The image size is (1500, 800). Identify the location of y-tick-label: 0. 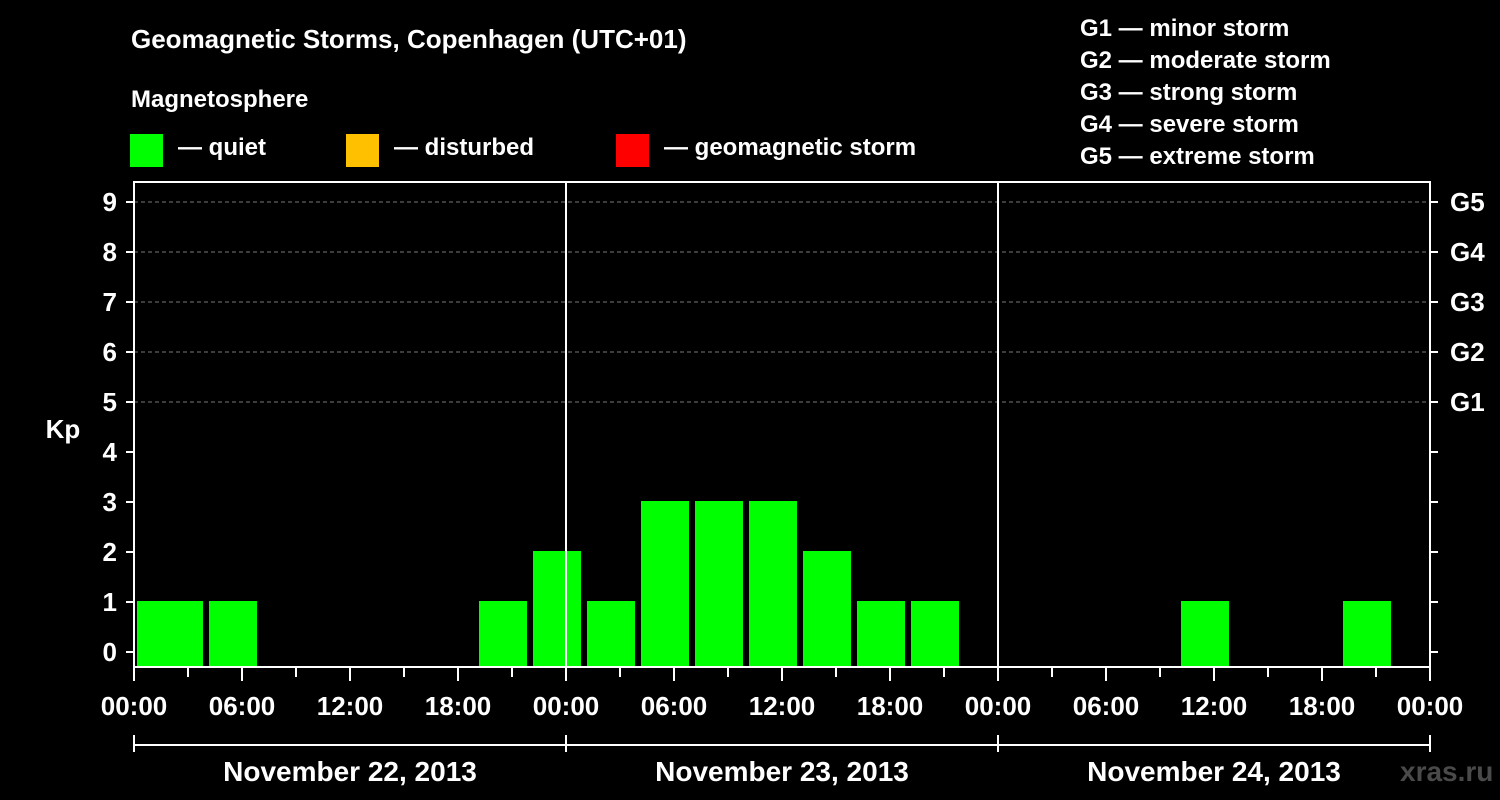
(110, 652).